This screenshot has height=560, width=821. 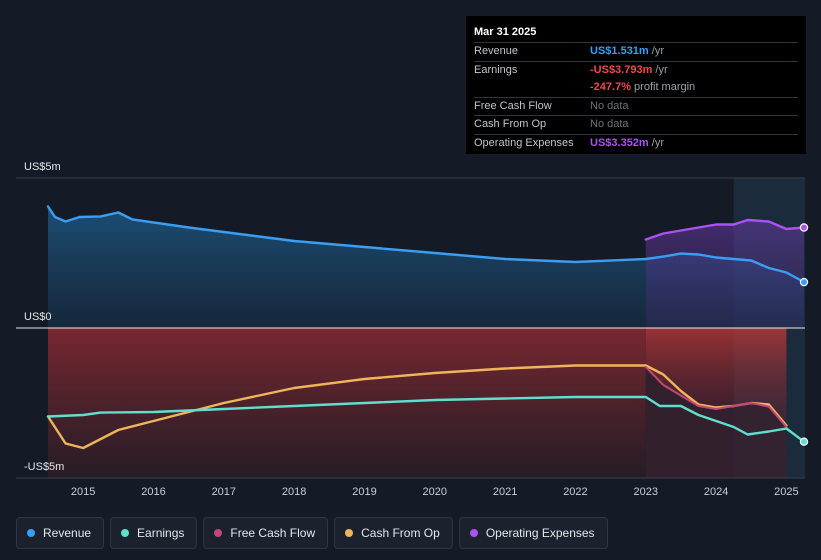 What do you see at coordinates (505, 492) in the screenshot?
I see `x-tick-label: 2021` at bounding box center [505, 492].